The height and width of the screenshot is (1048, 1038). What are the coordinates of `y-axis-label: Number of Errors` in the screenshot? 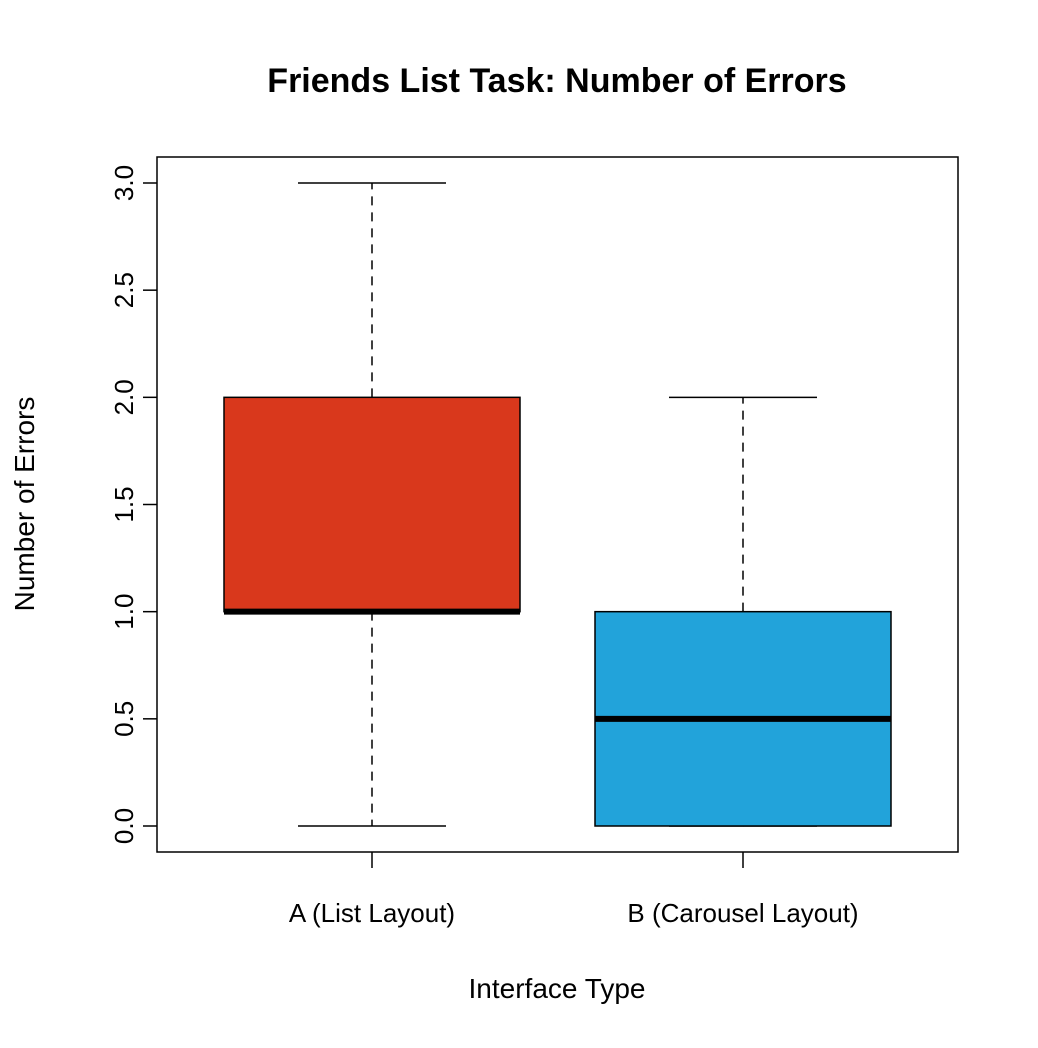 It's located at (24, 504).